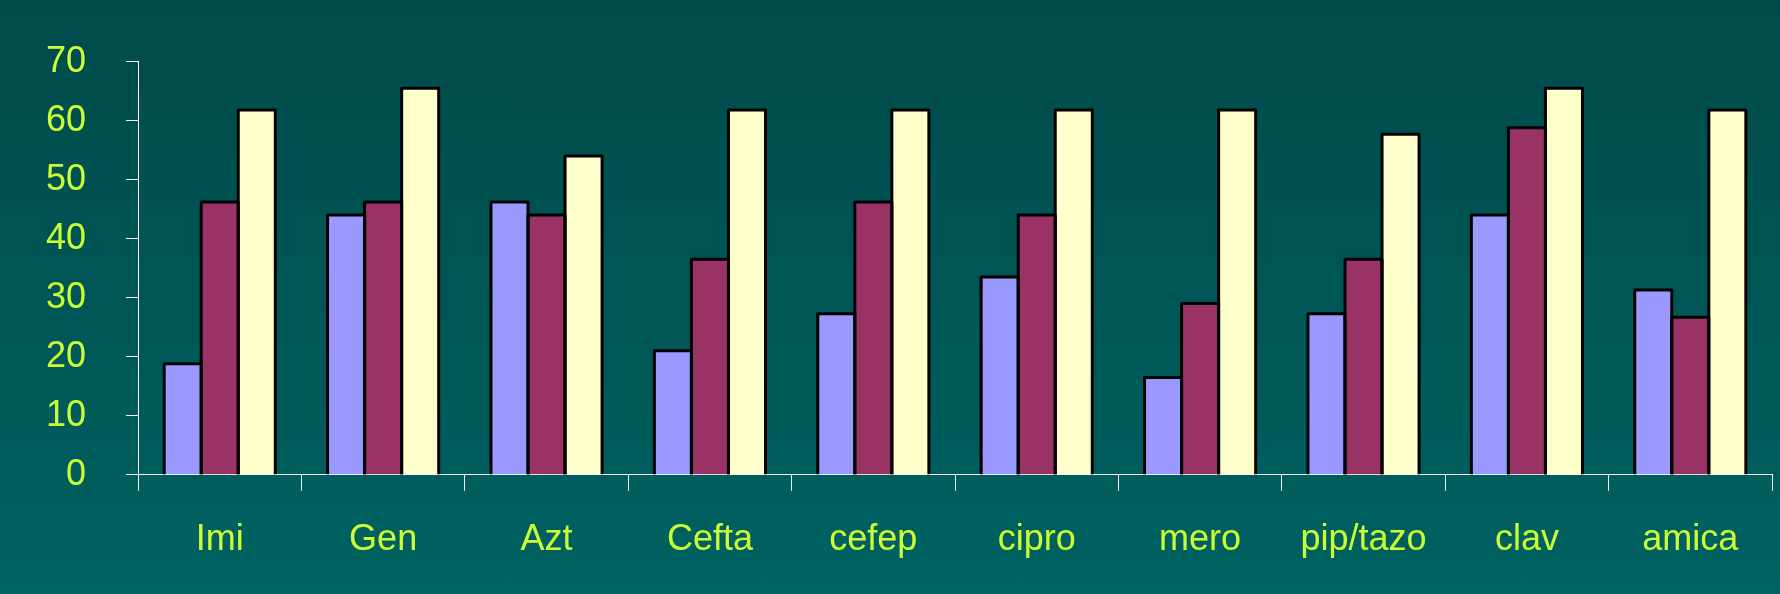 This screenshot has height=594, width=1780. I want to click on x-tick-label: mero, so click(1200, 538).